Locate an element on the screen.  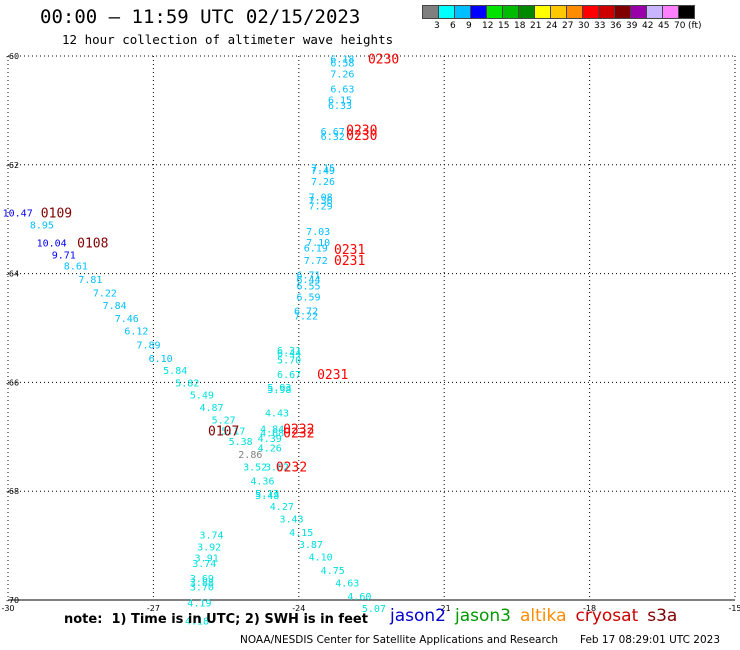
x-tick-label: -15 is located at coordinates (734, 608).